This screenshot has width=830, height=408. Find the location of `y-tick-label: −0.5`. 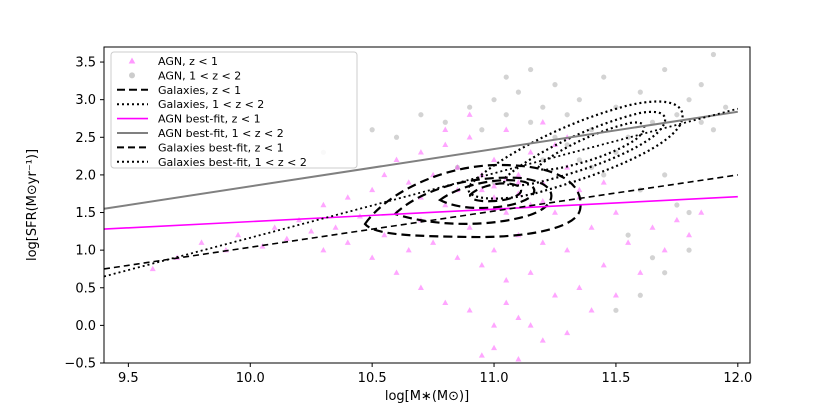

y-tick-label: −0.5 is located at coordinates (80, 364).